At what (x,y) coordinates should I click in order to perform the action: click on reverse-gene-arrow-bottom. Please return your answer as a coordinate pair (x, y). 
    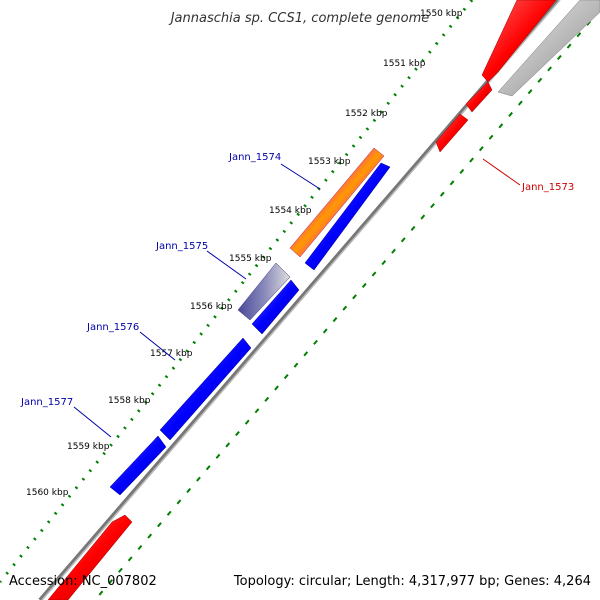
    Looking at the image, I should click on (90, 557).